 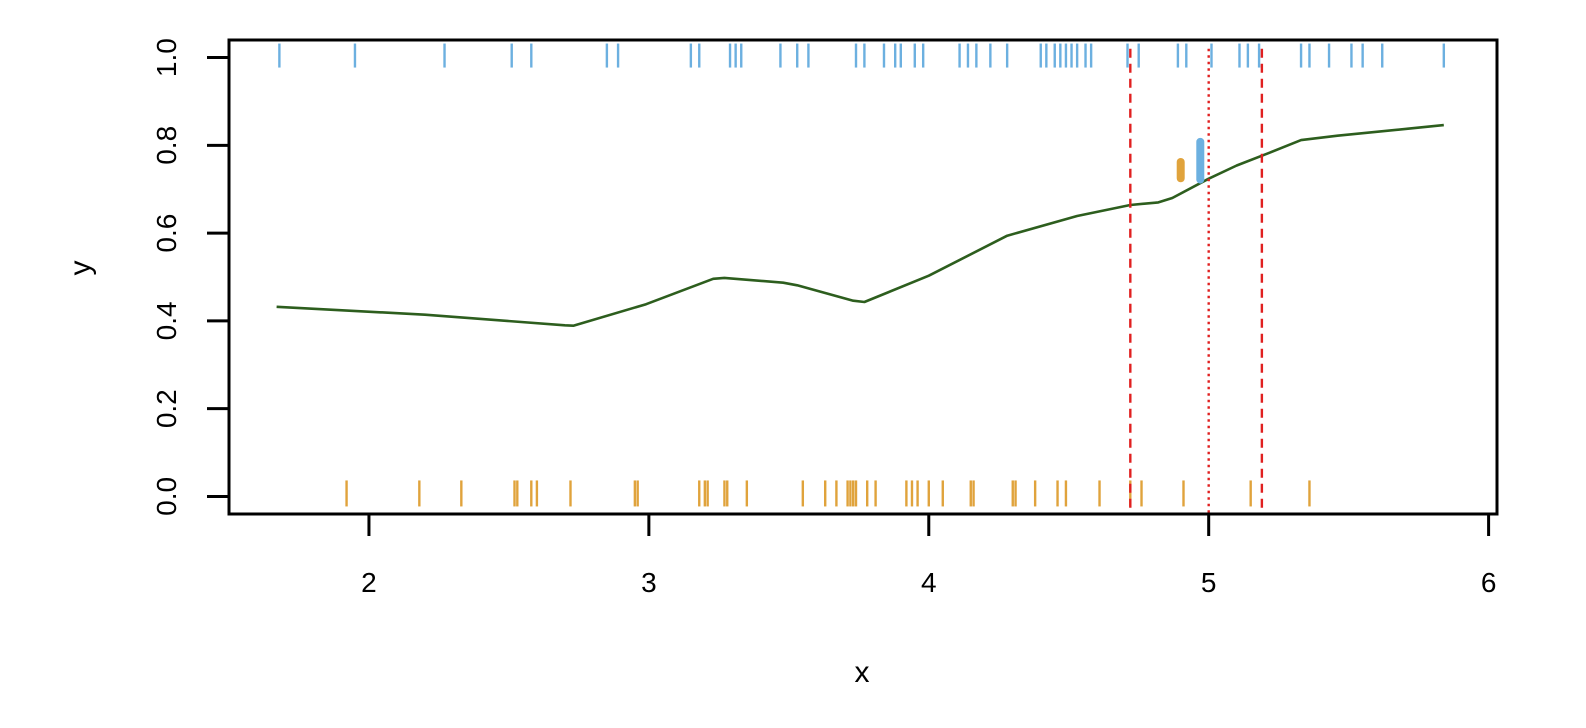 What do you see at coordinates (80, 268) in the screenshot?
I see `y-axis-title: y` at bounding box center [80, 268].